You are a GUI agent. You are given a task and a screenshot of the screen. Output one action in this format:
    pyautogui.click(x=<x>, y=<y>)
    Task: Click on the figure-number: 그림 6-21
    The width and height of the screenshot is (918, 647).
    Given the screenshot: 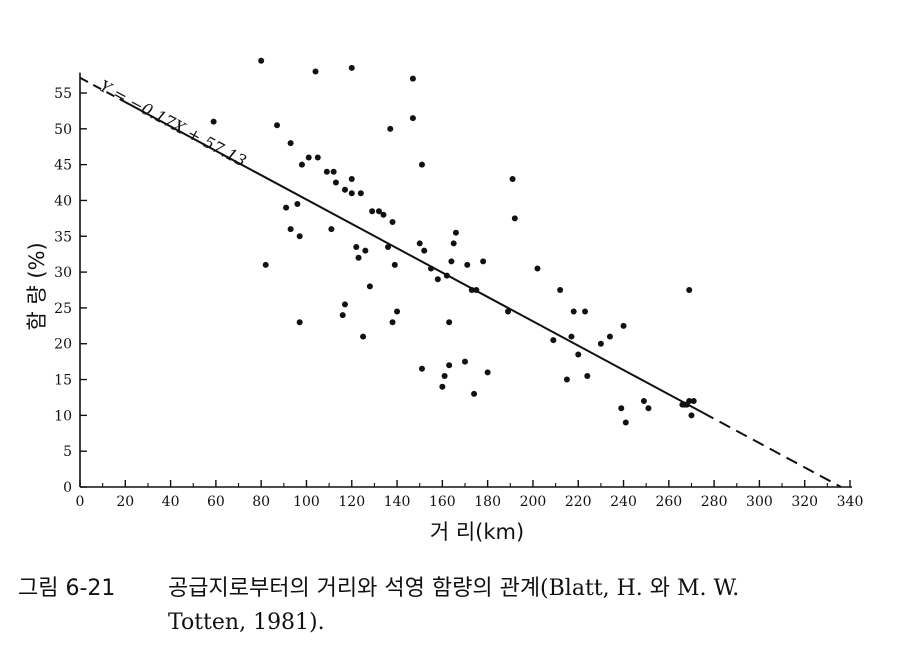 What is the action you would take?
    pyautogui.click(x=67, y=588)
    